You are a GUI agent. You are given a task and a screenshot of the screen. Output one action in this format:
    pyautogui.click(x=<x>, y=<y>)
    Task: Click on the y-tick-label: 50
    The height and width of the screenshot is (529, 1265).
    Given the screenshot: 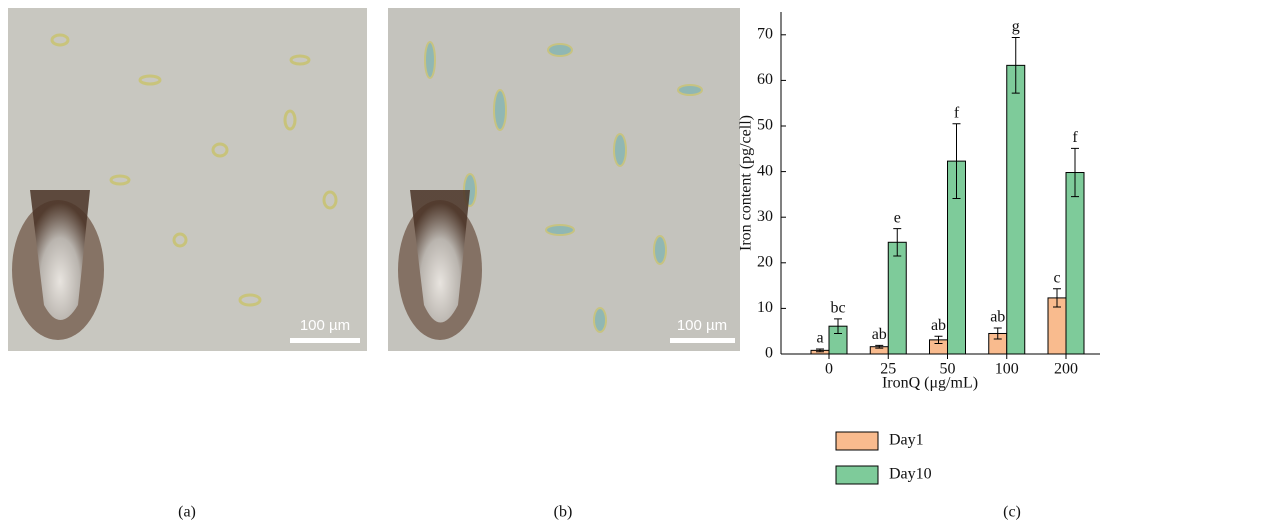 What is the action you would take?
    pyautogui.click(x=765, y=125)
    